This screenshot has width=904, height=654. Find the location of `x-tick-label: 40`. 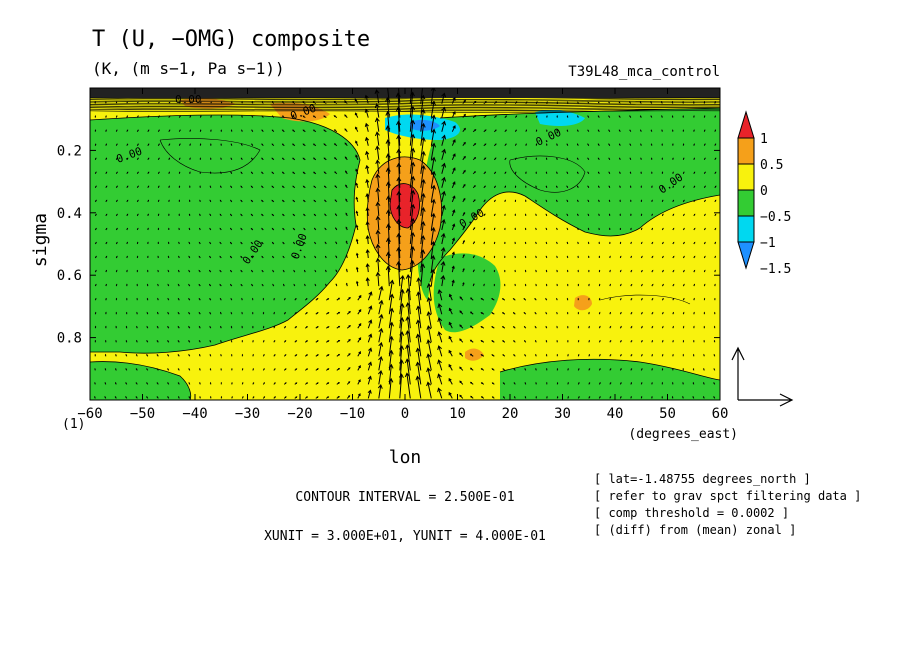

x-tick-label: 40 is located at coordinates (615, 414).